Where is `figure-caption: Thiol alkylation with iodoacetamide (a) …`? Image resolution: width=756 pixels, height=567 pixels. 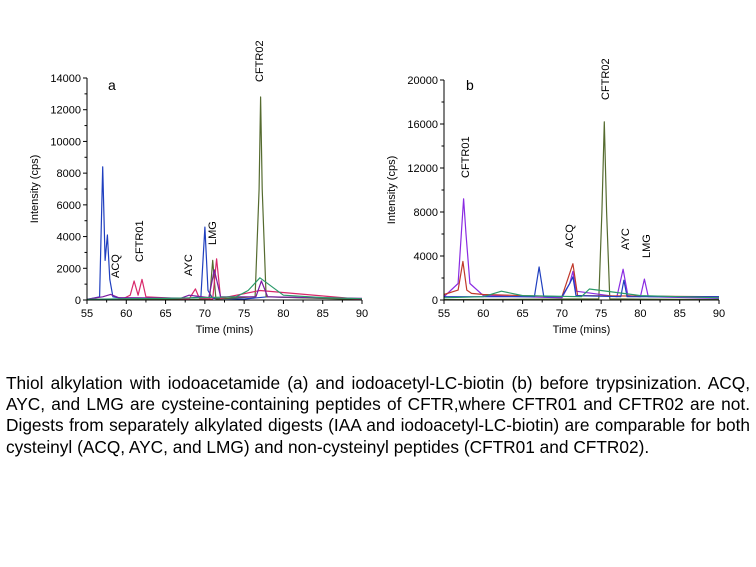
figure-caption: Thiol alkylation with iodoacetamide (a) … is located at coordinates (378, 415).